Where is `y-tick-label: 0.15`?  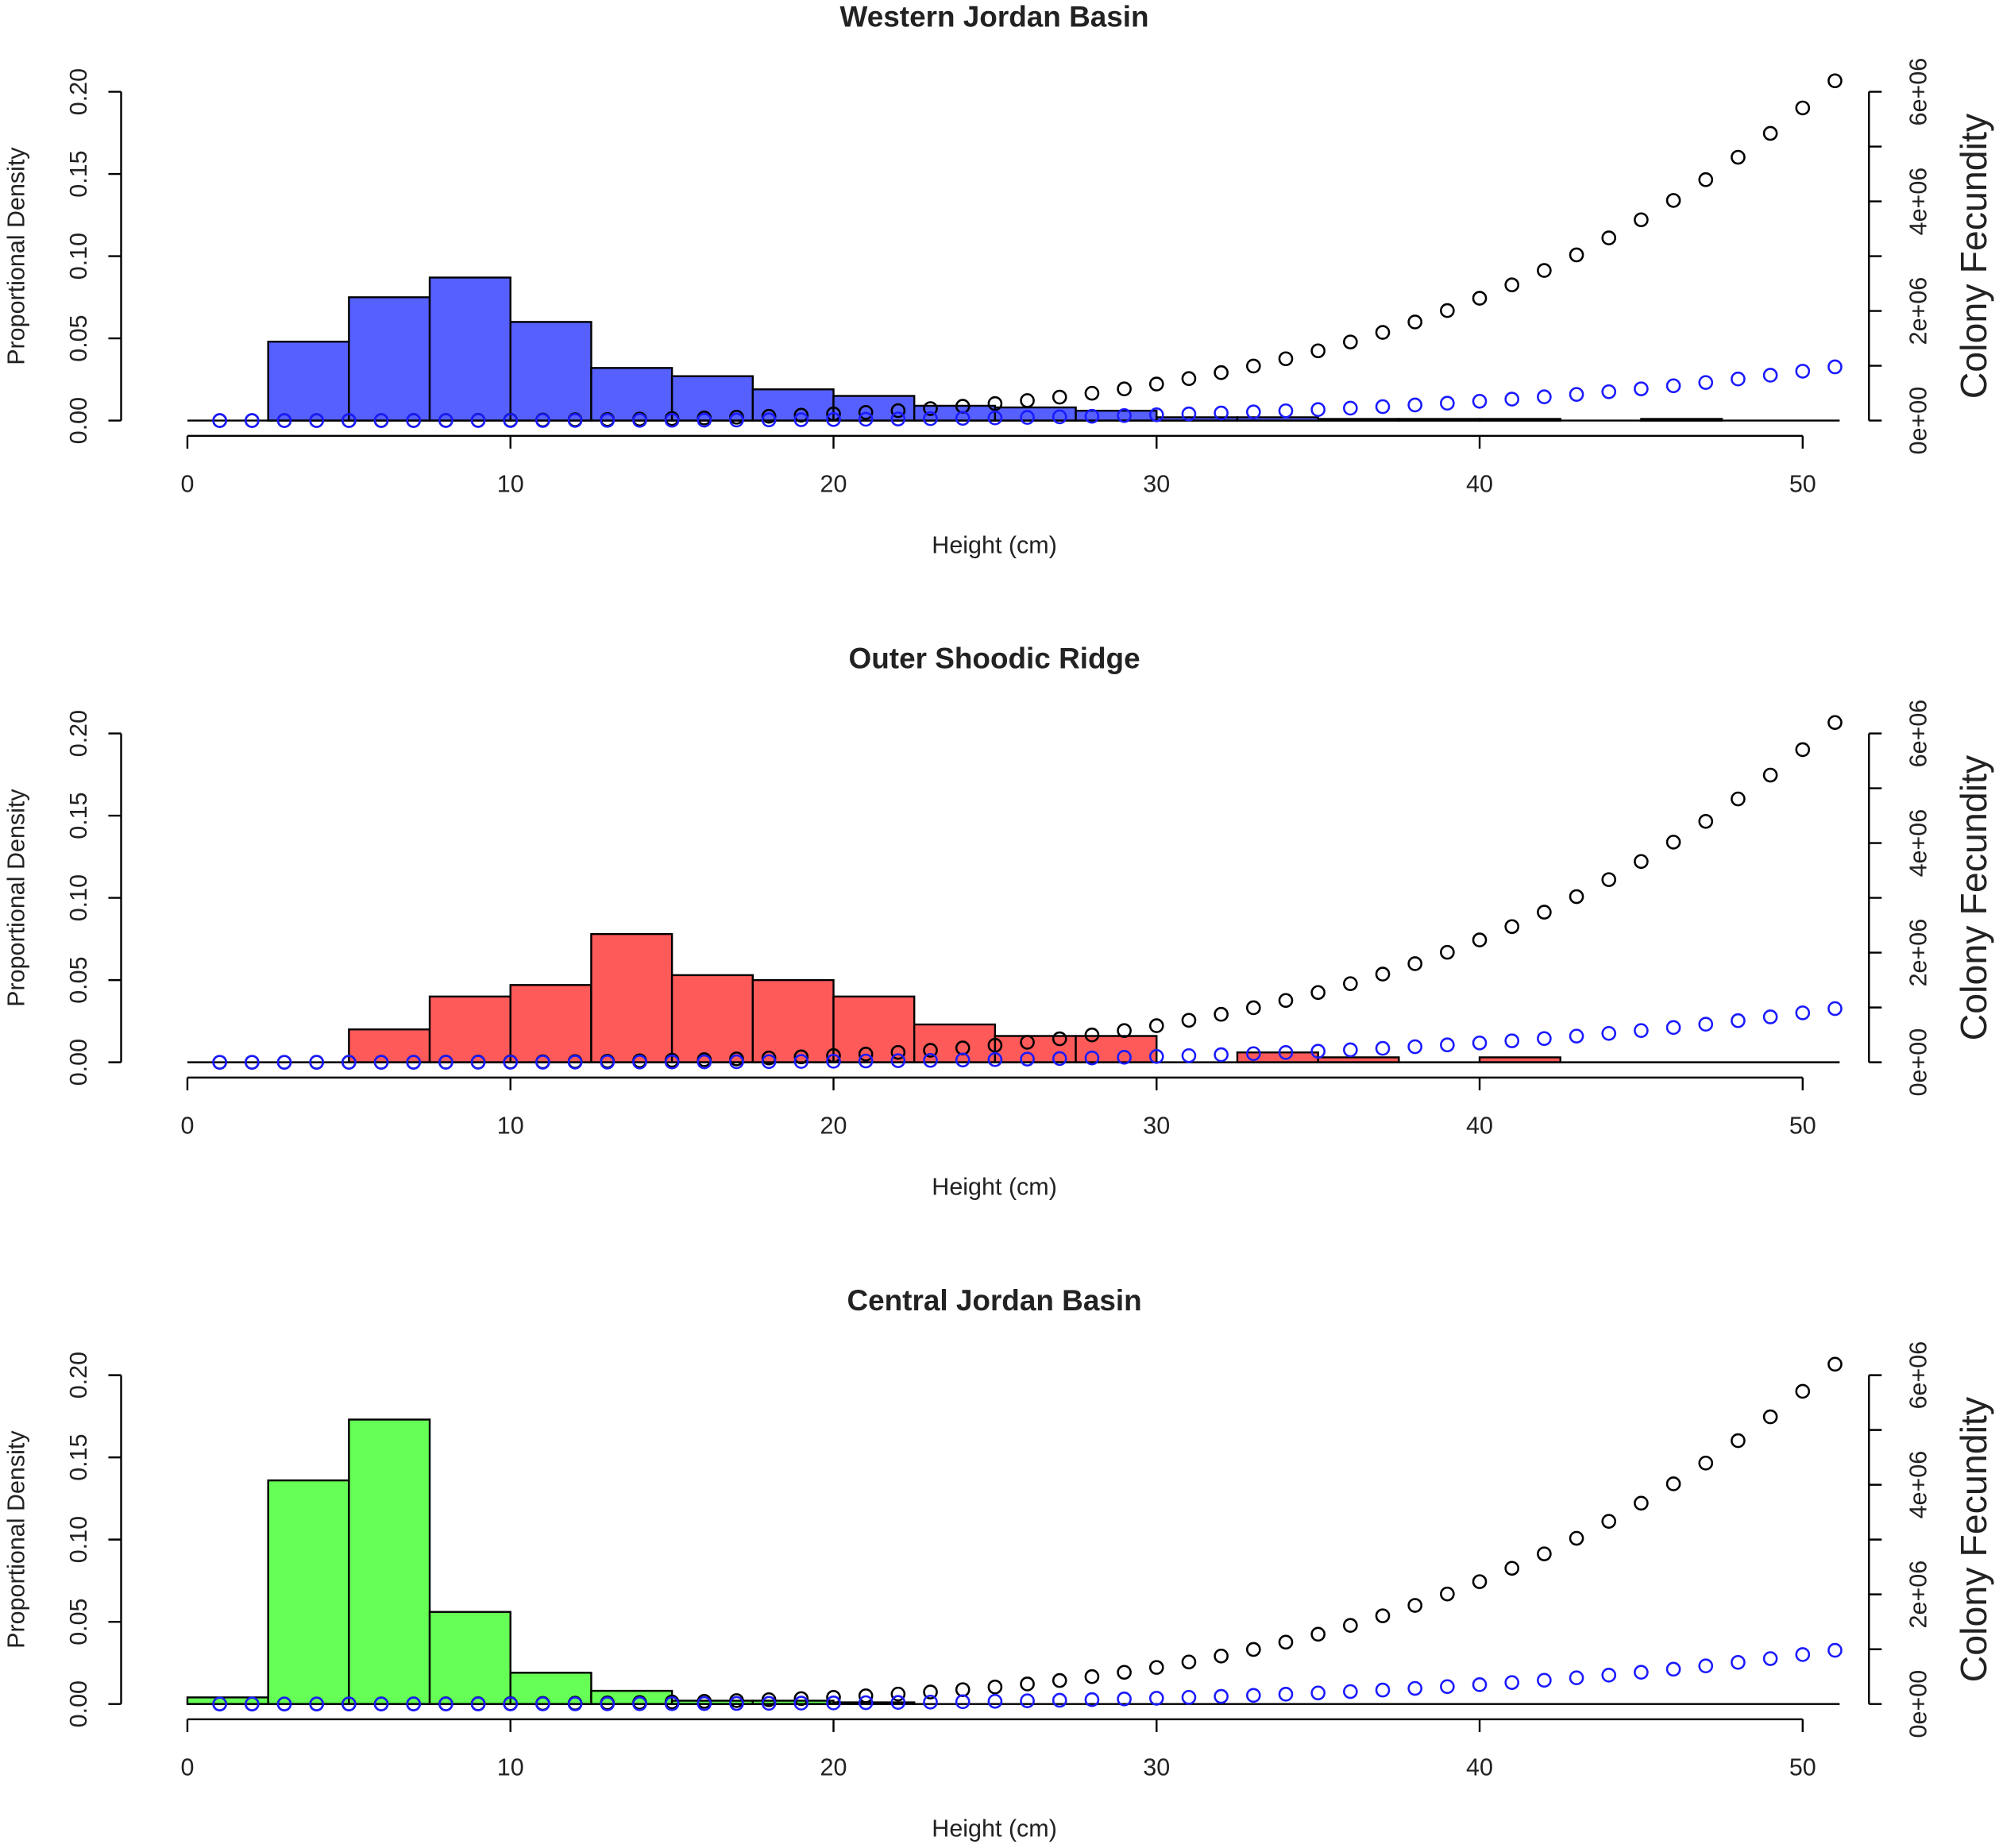
y-tick-label: 0.15 is located at coordinates (78, 815).